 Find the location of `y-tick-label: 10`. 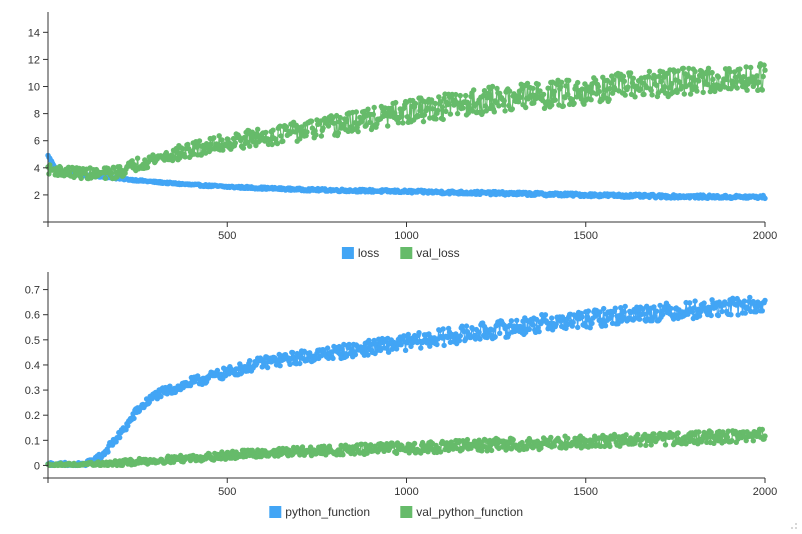

y-tick-label: 10 is located at coordinates (34, 88).